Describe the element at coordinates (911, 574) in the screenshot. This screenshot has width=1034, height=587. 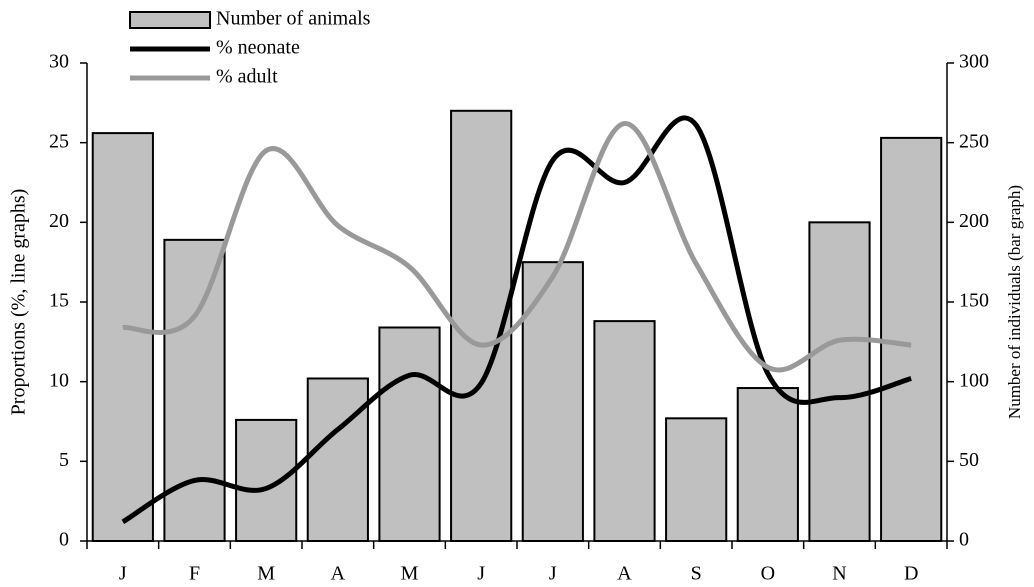
I see `x-tick-label: D` at that location.